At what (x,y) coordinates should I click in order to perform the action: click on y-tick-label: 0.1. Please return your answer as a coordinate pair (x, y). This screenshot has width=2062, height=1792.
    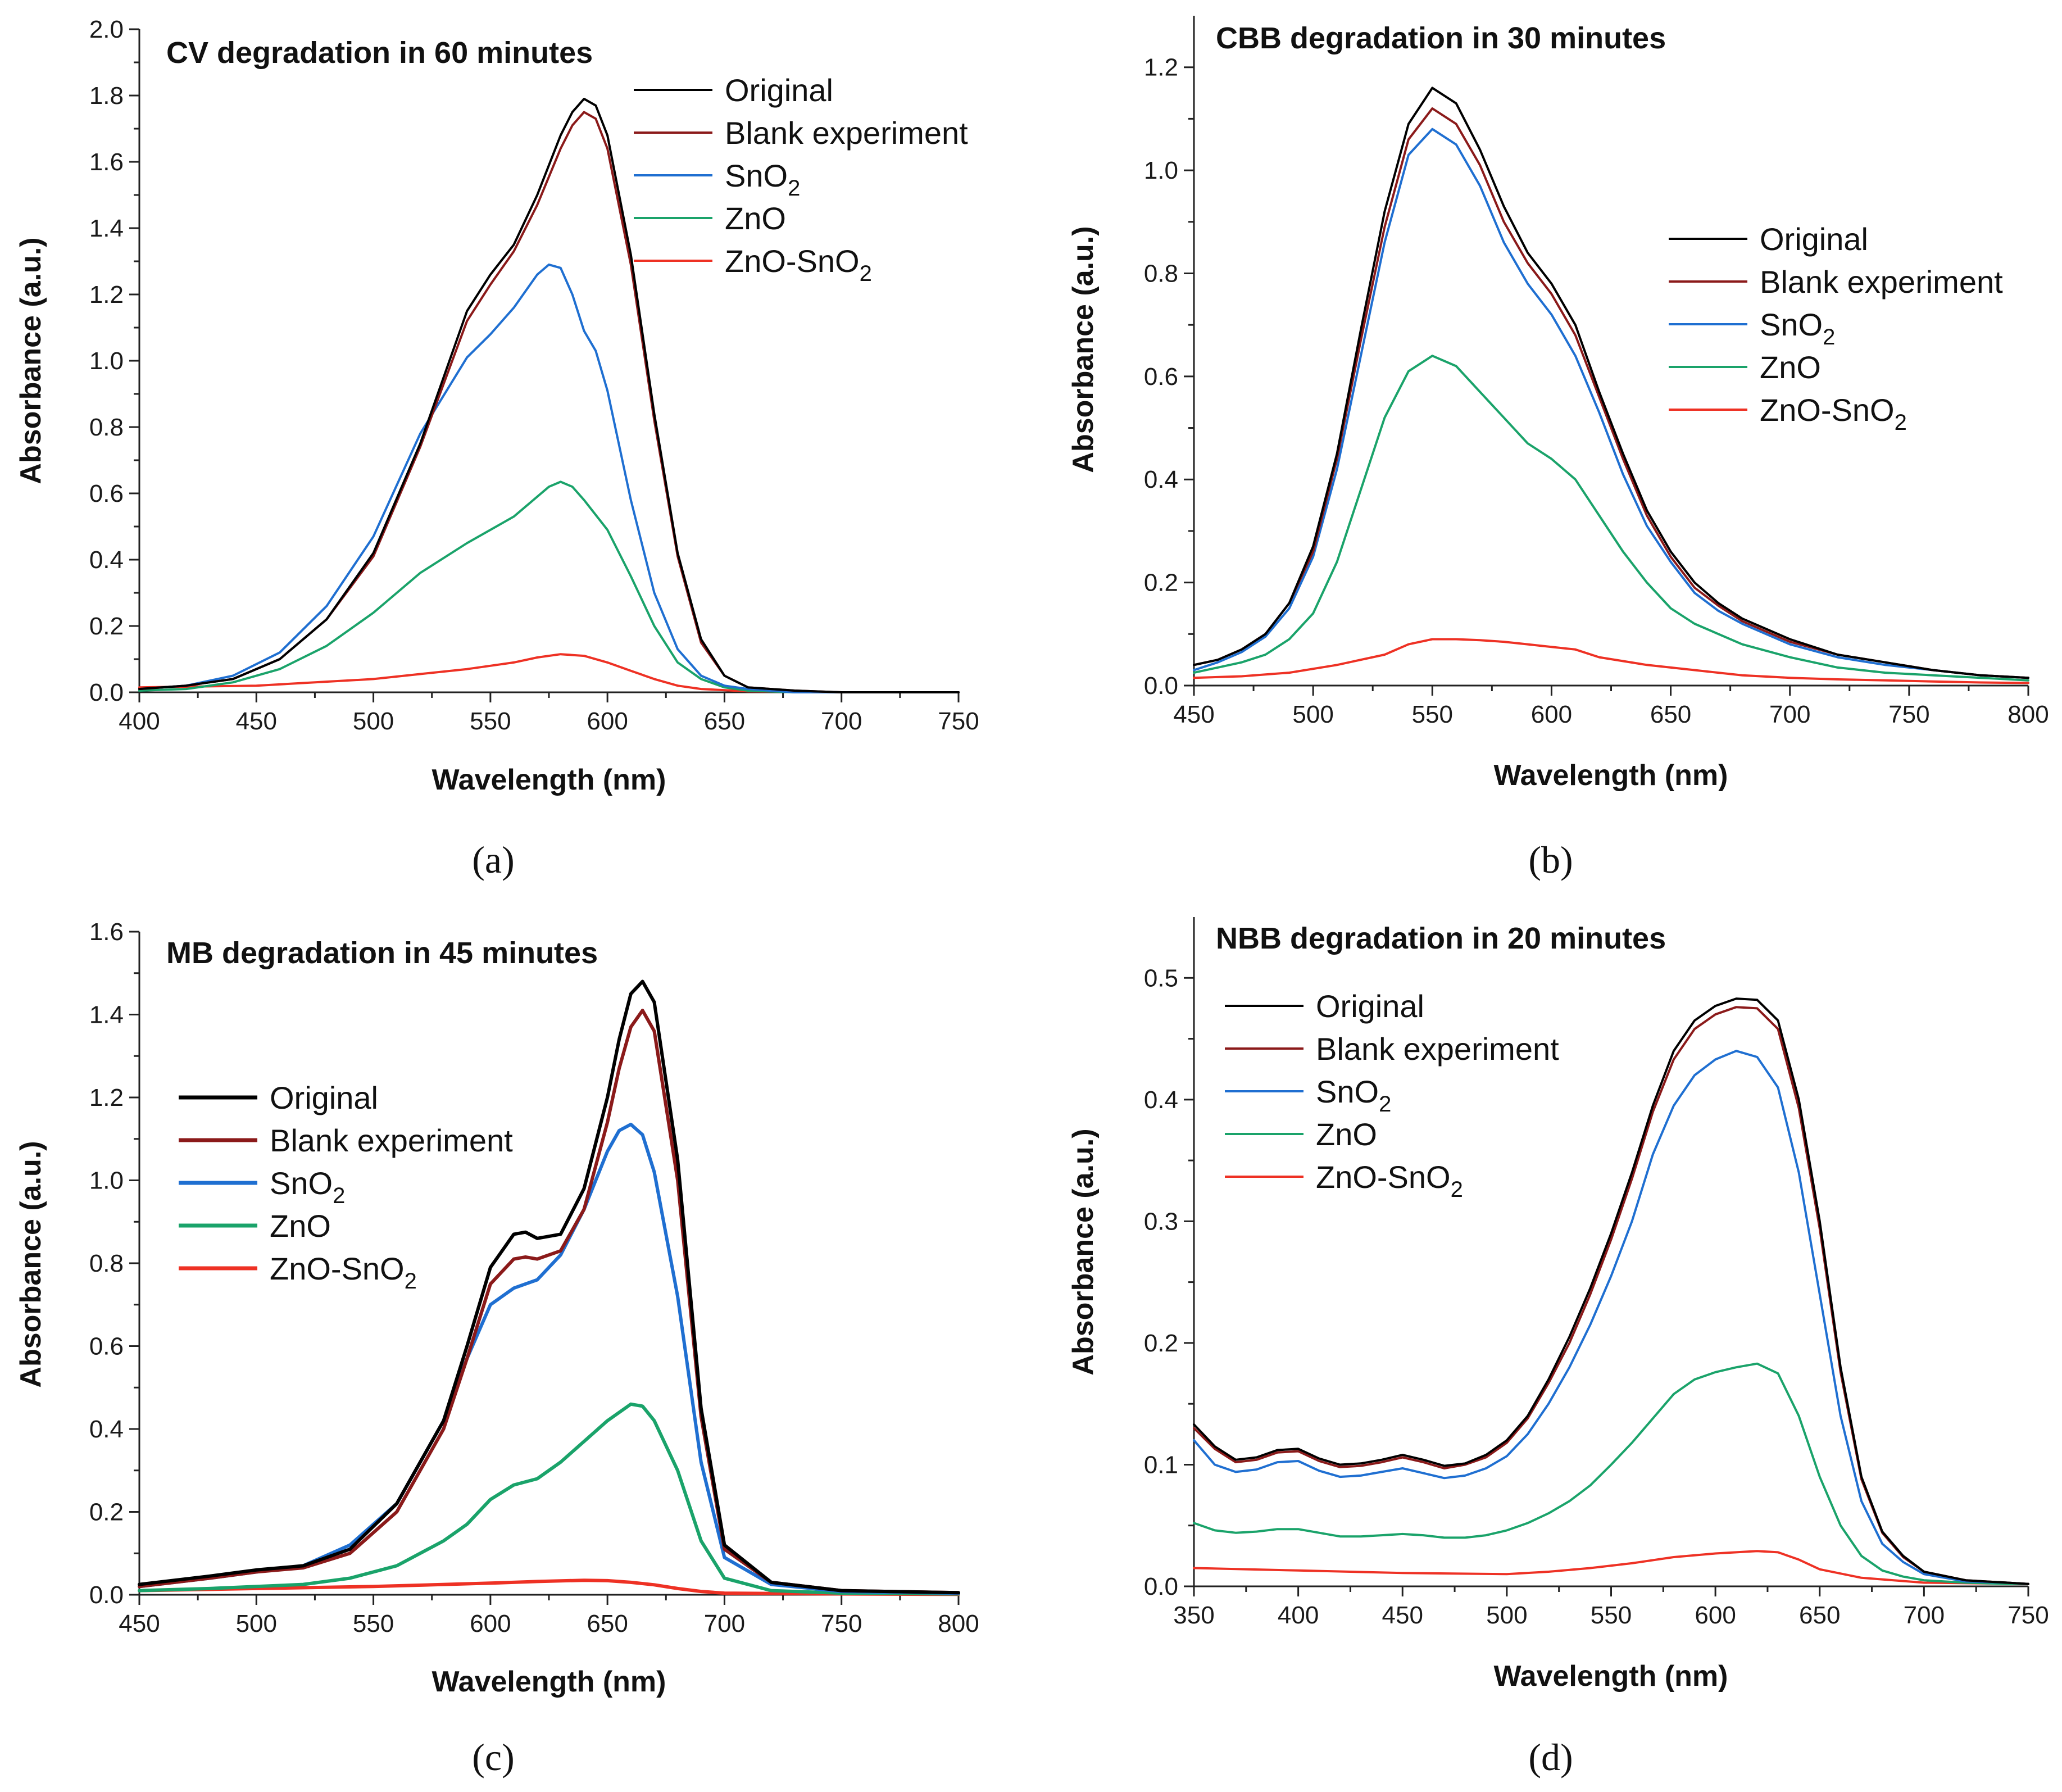
    Looking at the image, I should click on (1161, 1464).